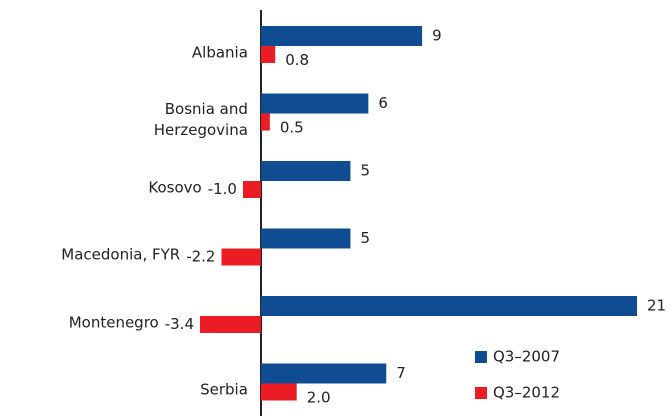 The image size is (670, 416). What do you see at coordinates (224, 389) in the screenshot?
I see `category-label: Serbia` at bounding box center [224, 389].